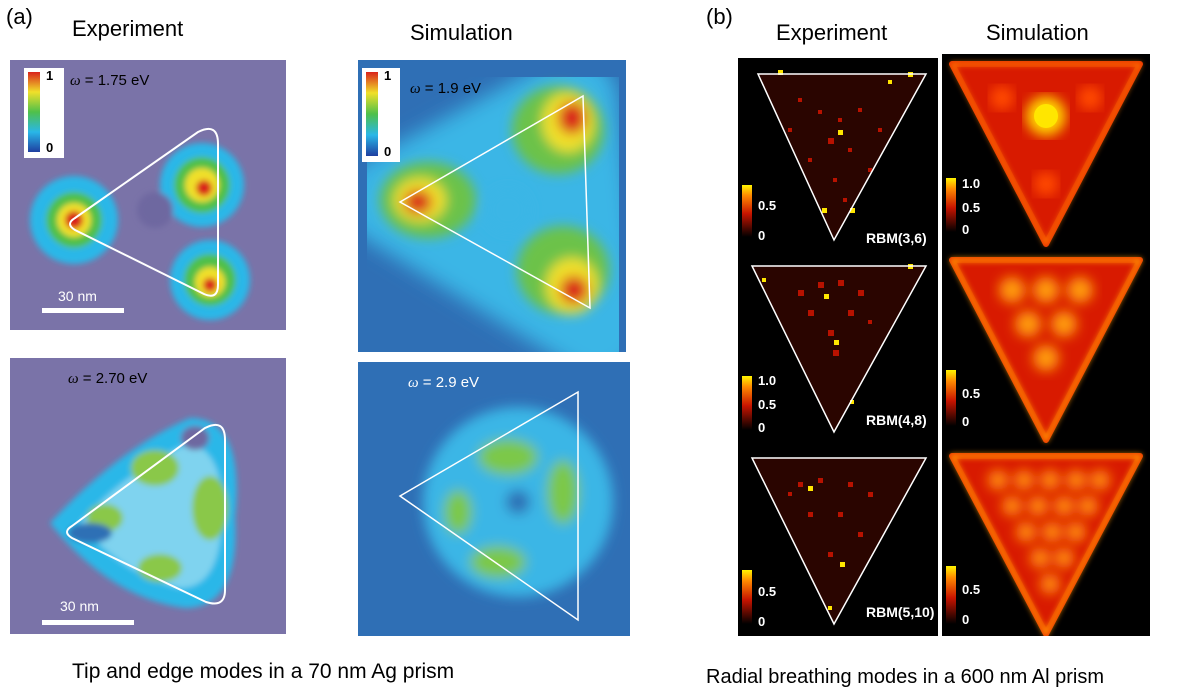 This screenshot has height=692, width=1200. I want to click on exp-rbm-maps, so click(839, 348).